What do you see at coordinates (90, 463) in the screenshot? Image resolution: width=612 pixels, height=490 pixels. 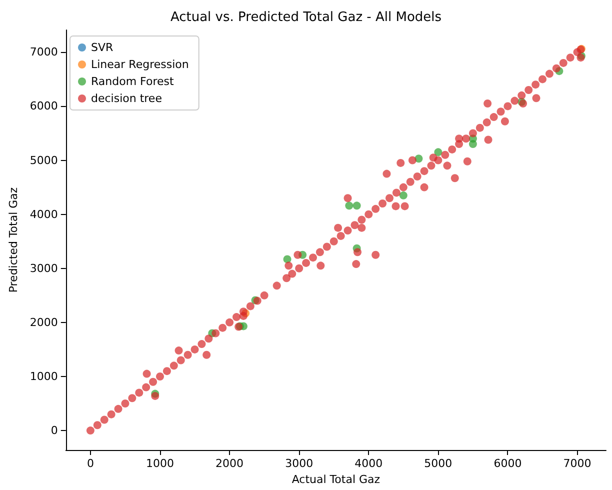 I see `x-tick-label: 0` at bounding box center [90, 463].